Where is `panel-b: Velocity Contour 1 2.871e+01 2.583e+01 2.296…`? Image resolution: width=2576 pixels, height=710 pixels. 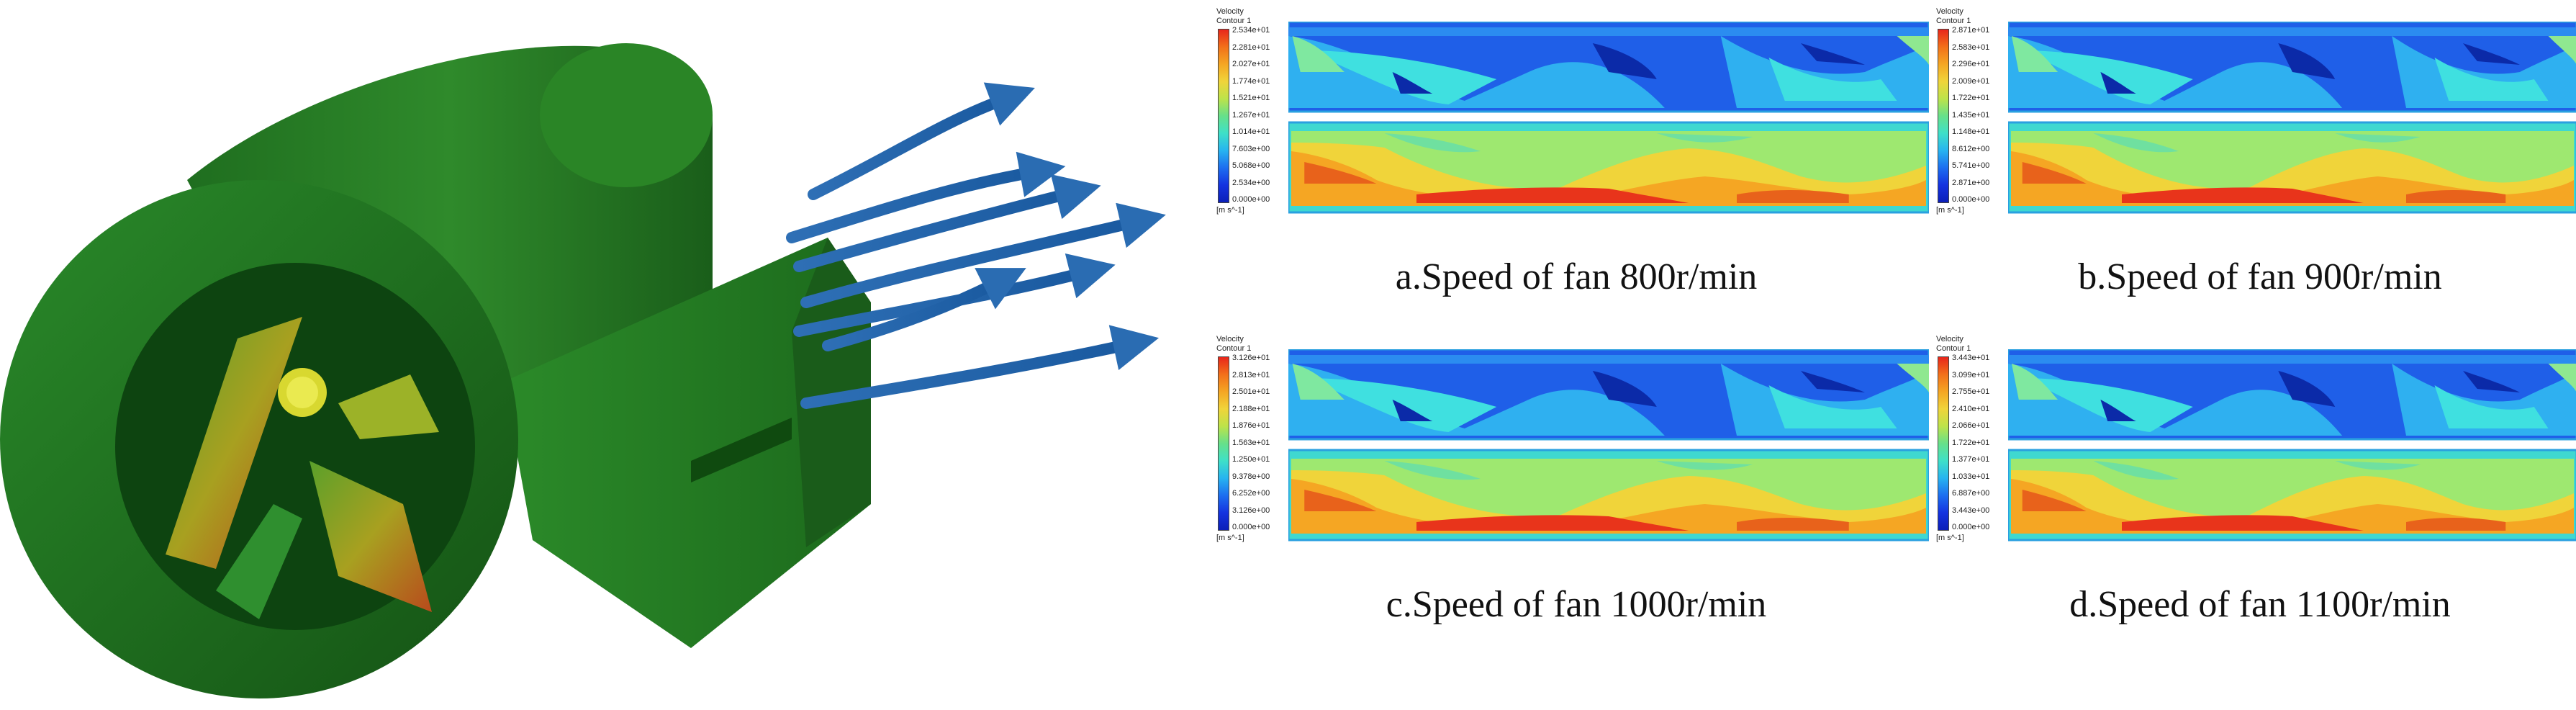 panel-b: Velocity Contour 1 2.871e+01 2.583e+01 2.296… is located at coordinates (2256, 176).